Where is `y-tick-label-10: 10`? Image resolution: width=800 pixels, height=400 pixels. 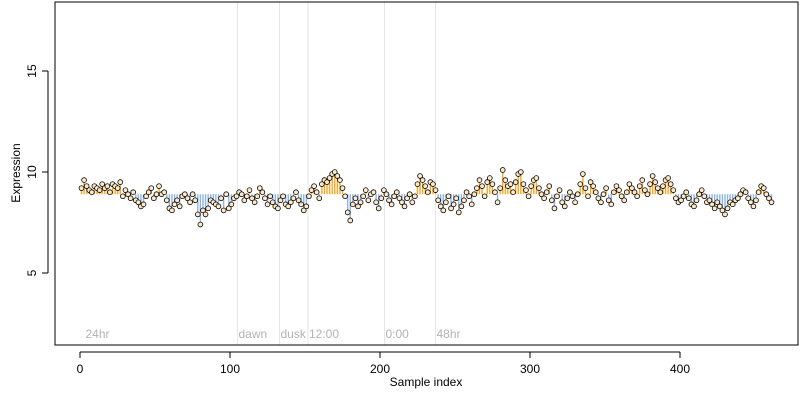 y-tick-label-10: 10 is located at coordinates (32, 172).